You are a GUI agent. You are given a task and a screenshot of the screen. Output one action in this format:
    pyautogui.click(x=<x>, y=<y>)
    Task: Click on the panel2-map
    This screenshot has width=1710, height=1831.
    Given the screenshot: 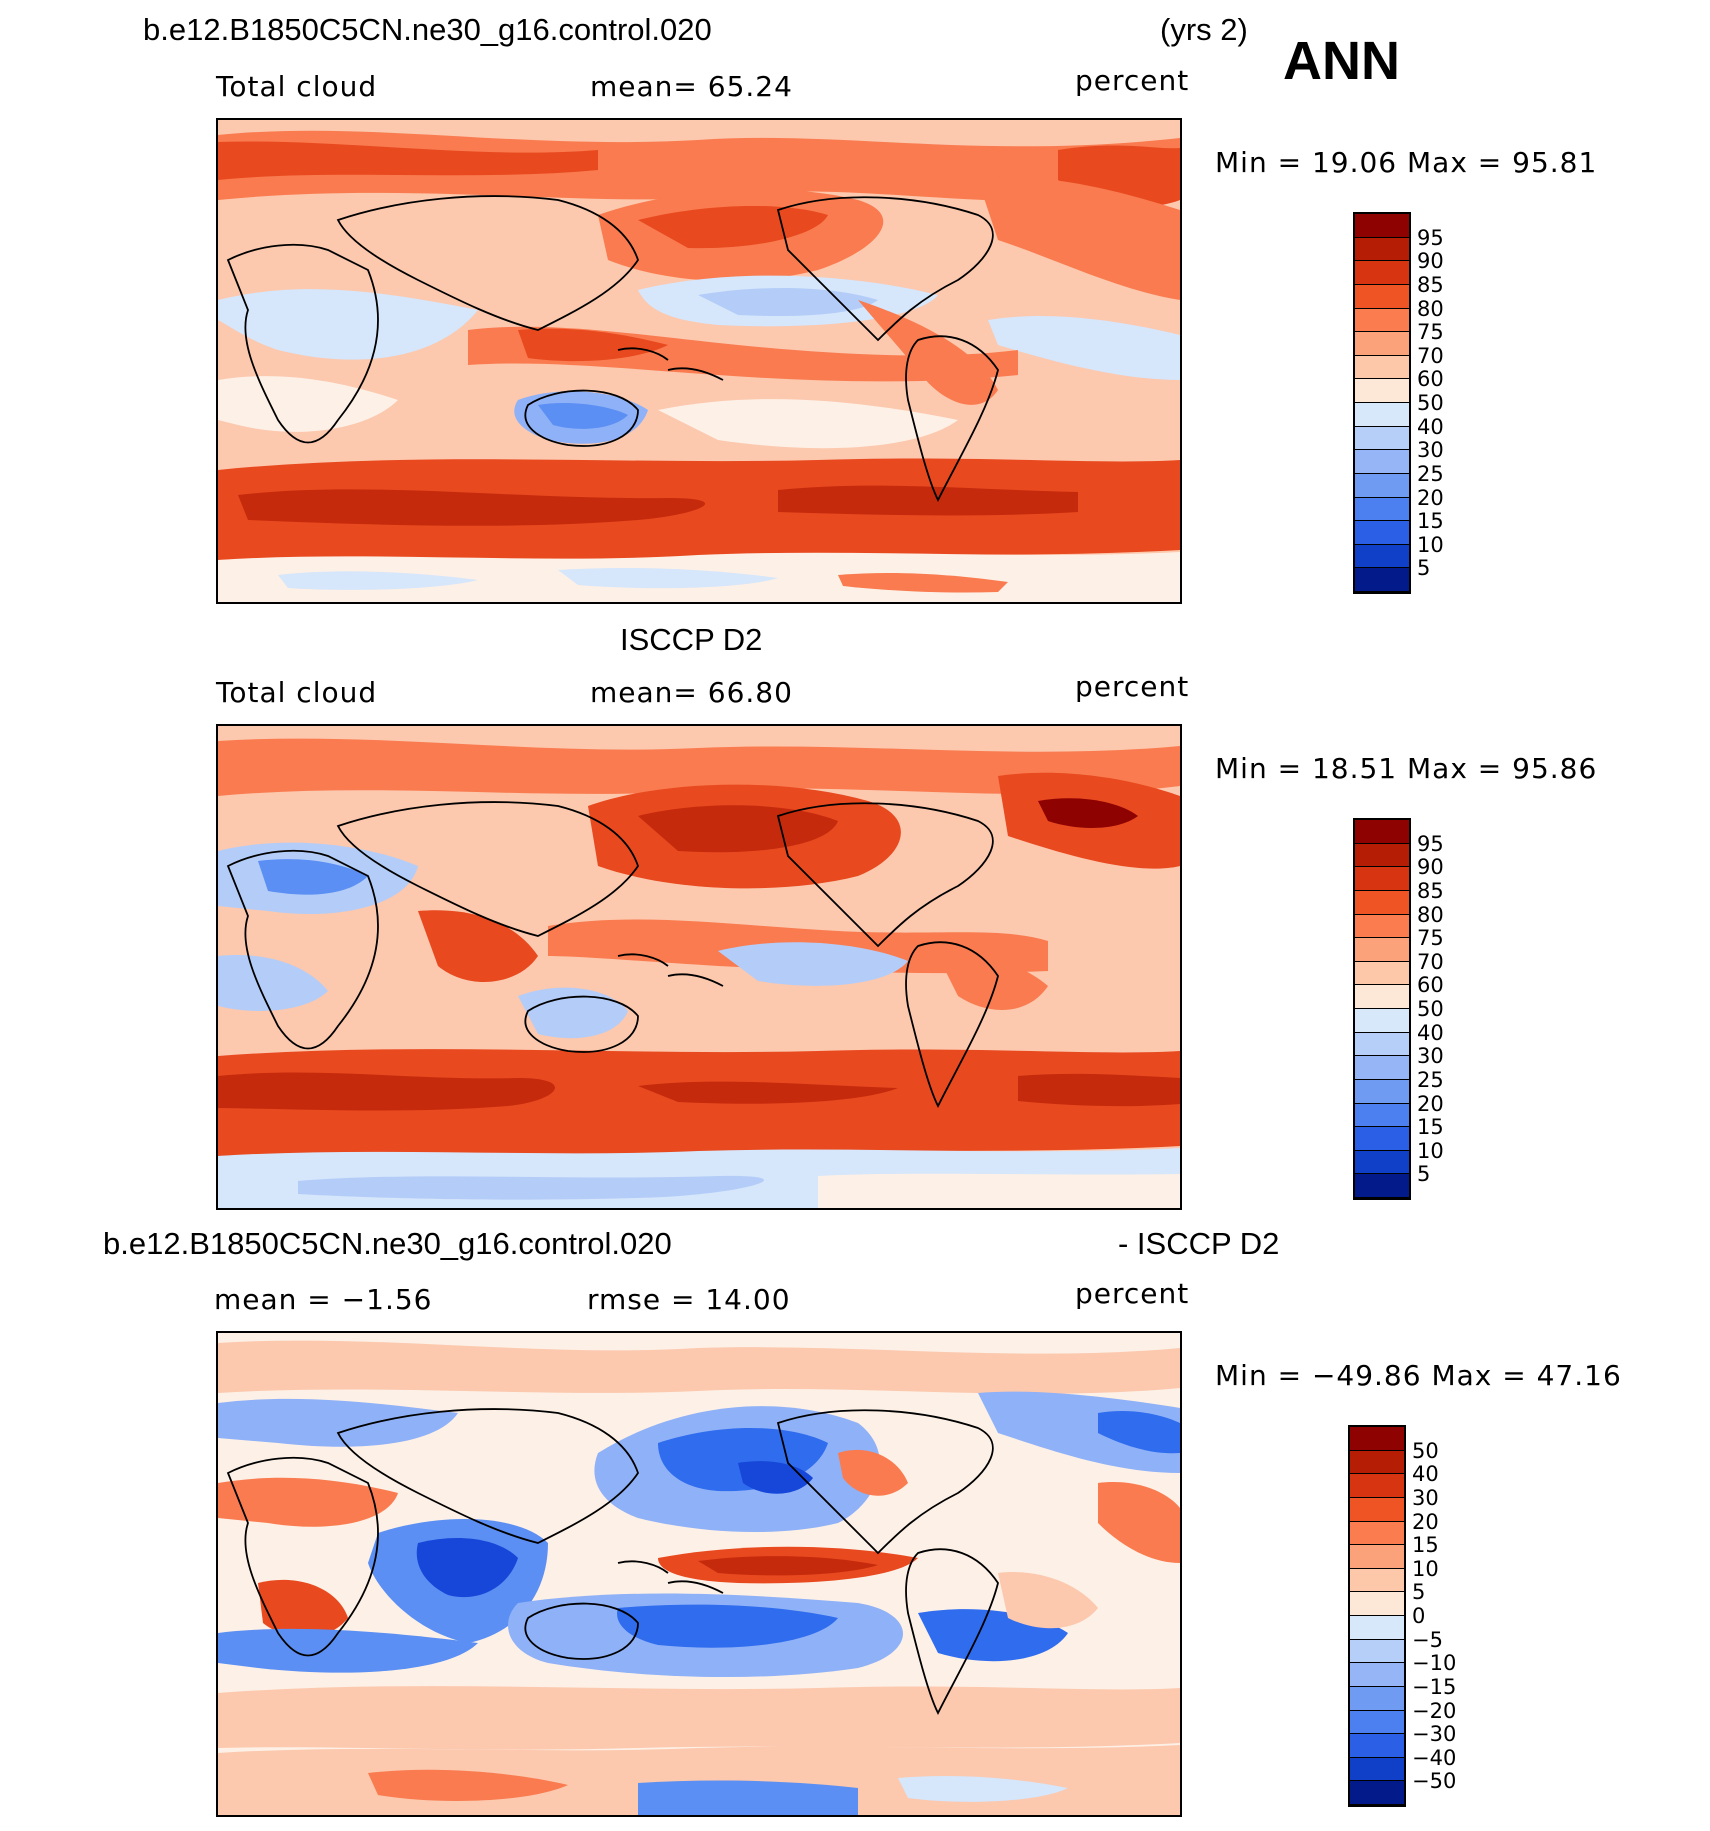 What is the action you would take?
    pyautogui.click(x=699, y=967)
    